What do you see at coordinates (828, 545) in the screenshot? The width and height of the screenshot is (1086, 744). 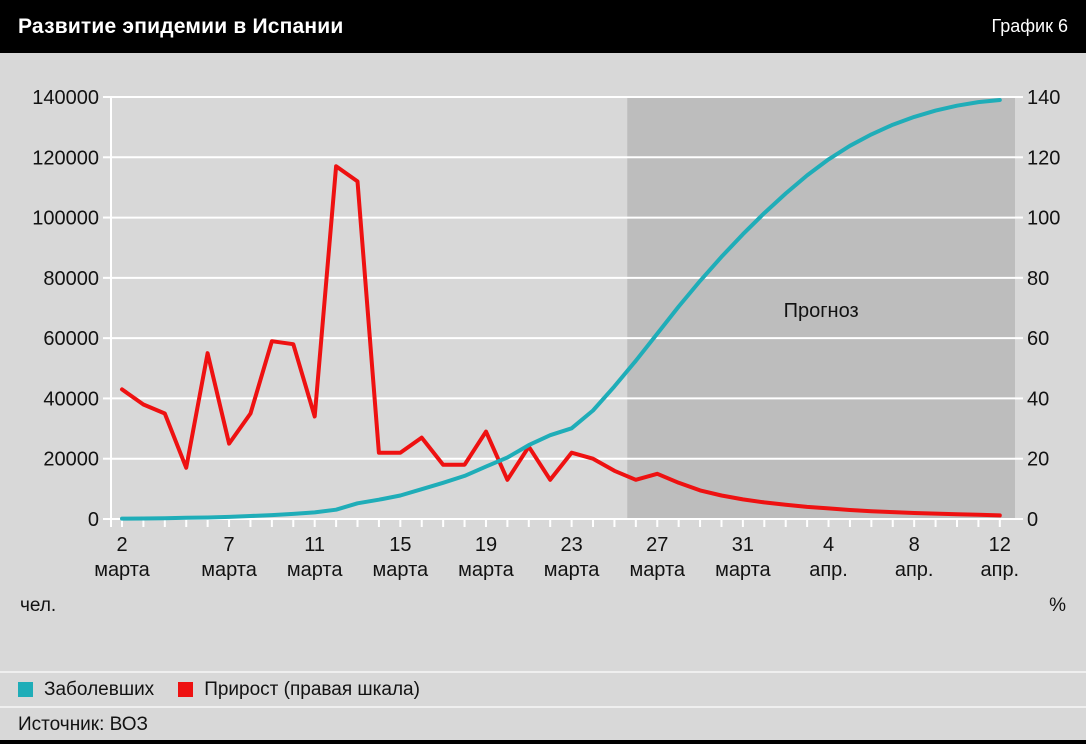 I see `x-axis-label-day: 4` at bounding box center [828, 545].